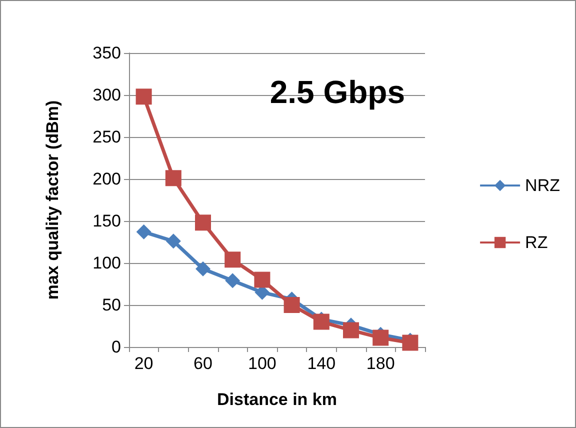 This screenshot has height=428, width=576. What do you see at coordinates (52, 200) in the screenshot?
I see `y-axis-title: max quality factor (dBm)` at bounding box center [52, 200].